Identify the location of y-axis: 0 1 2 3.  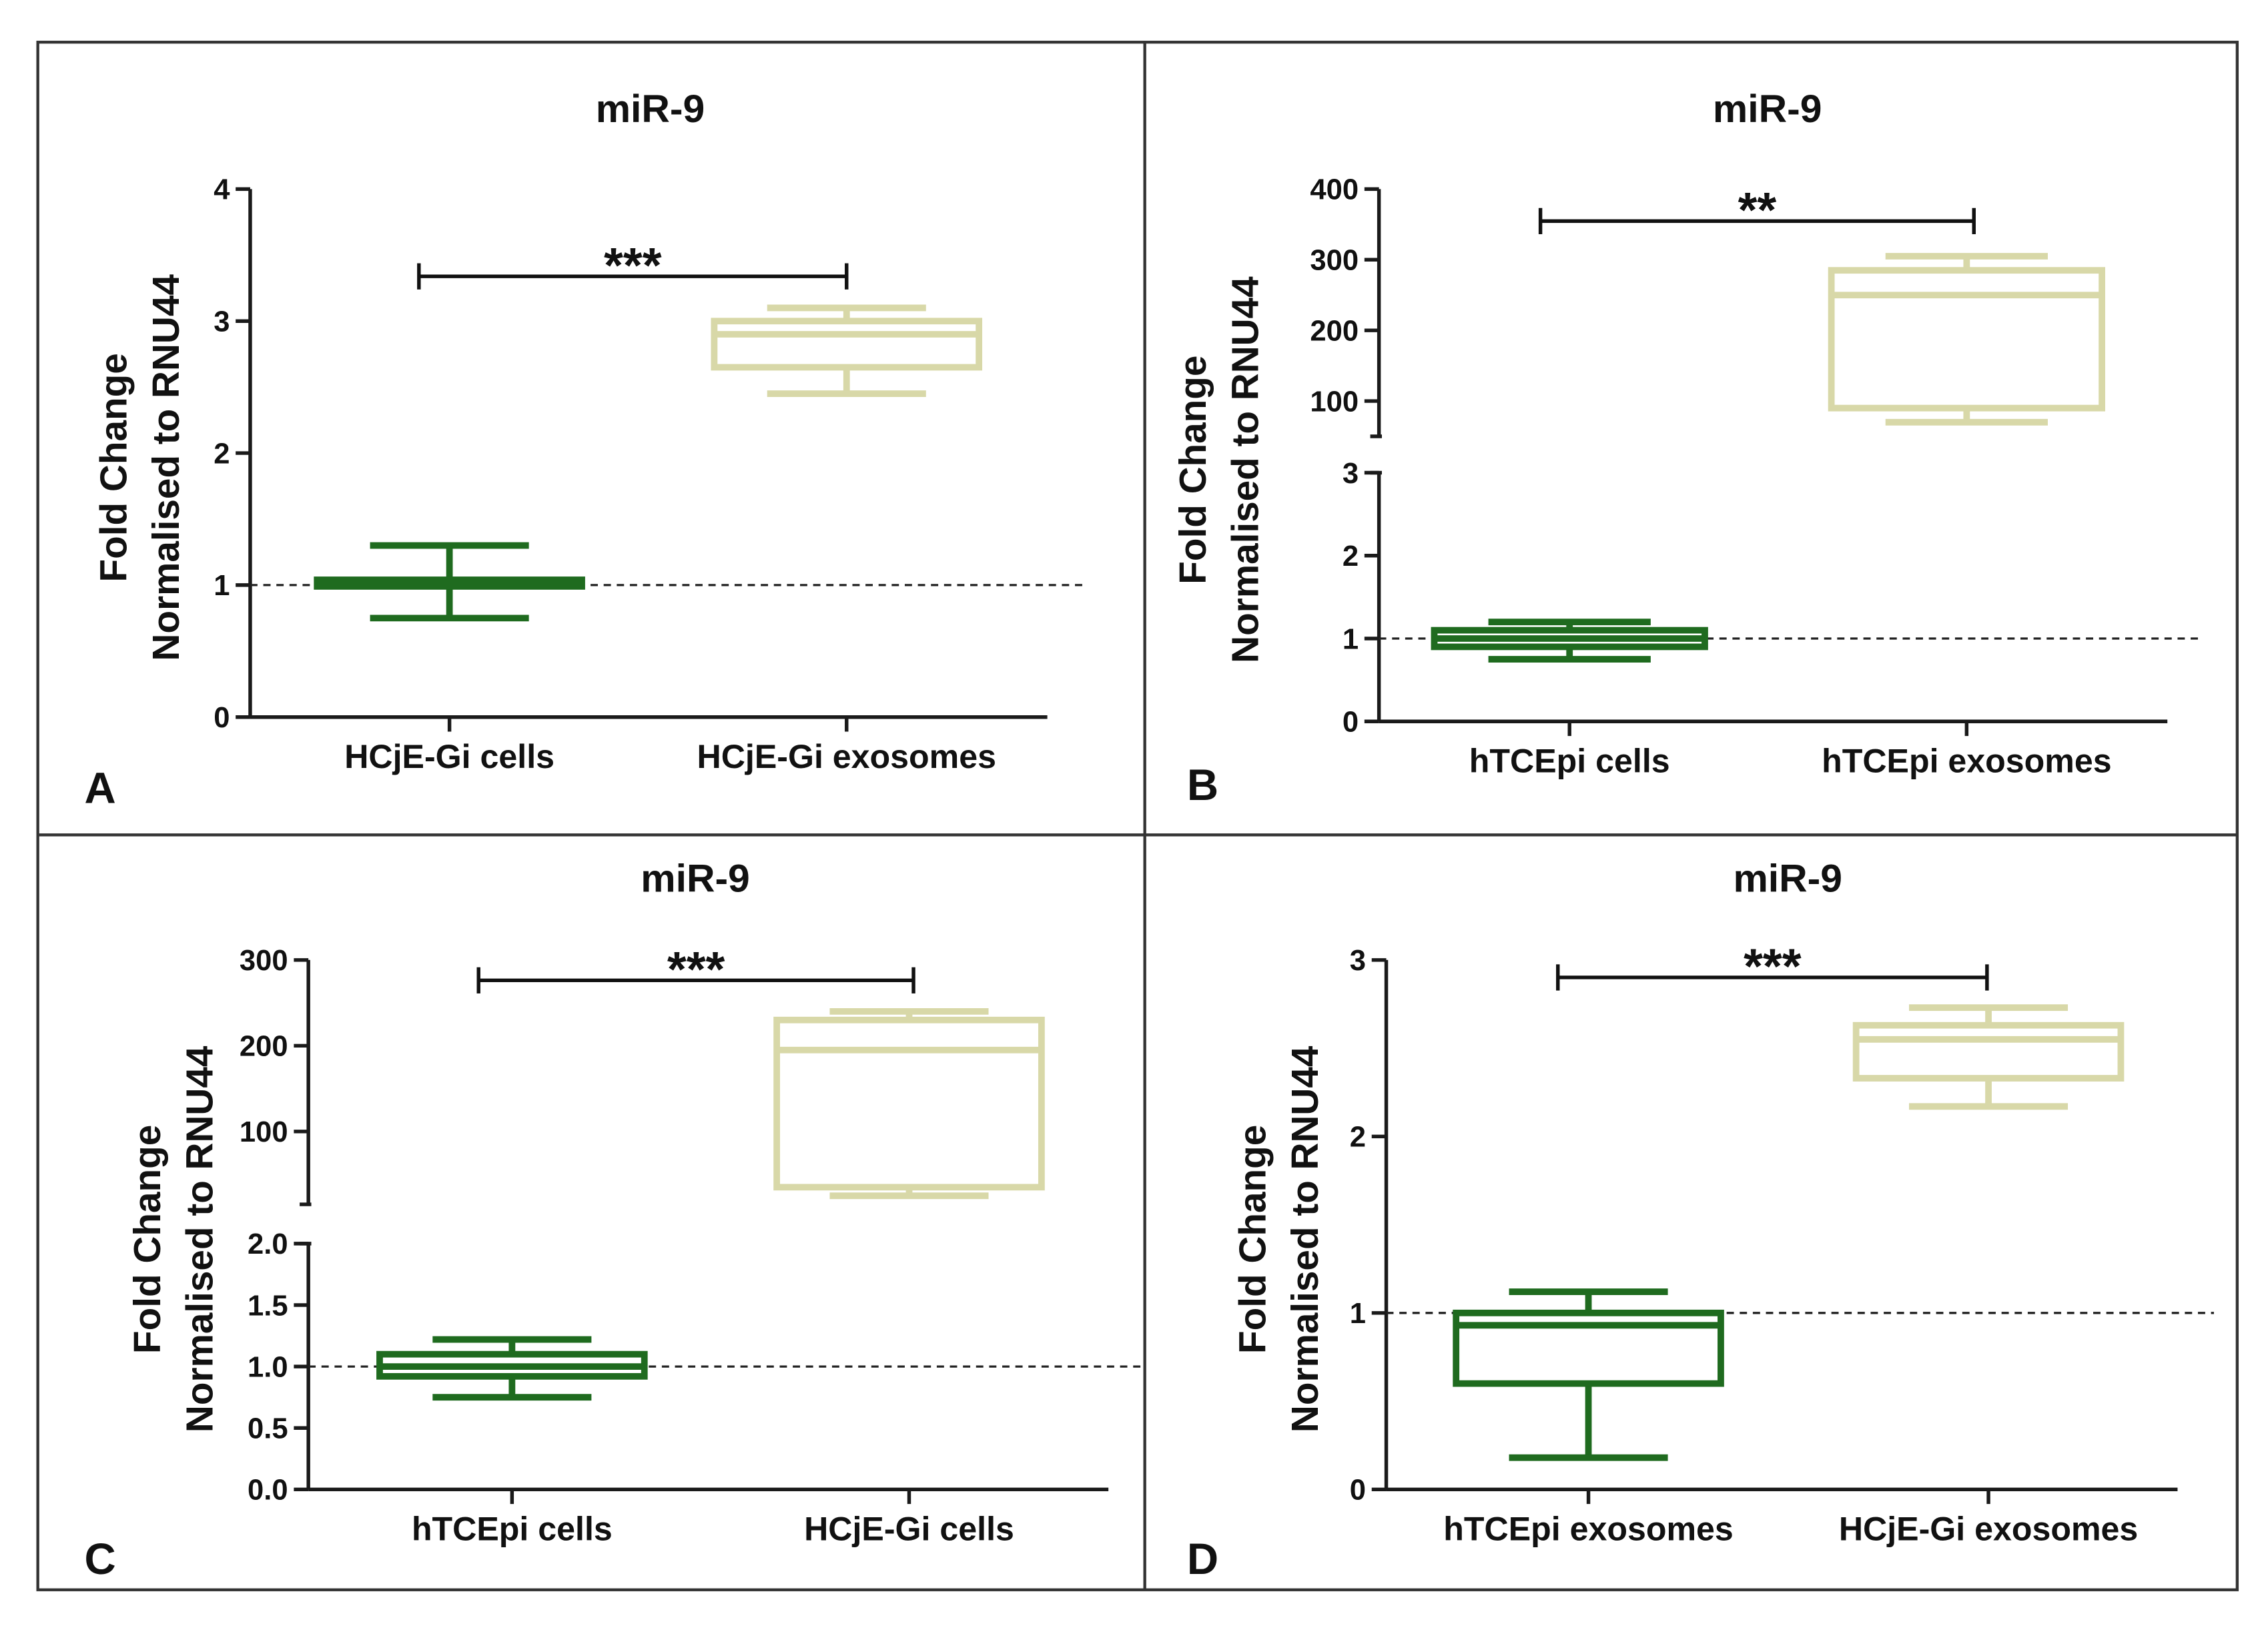
(1369, 1226).